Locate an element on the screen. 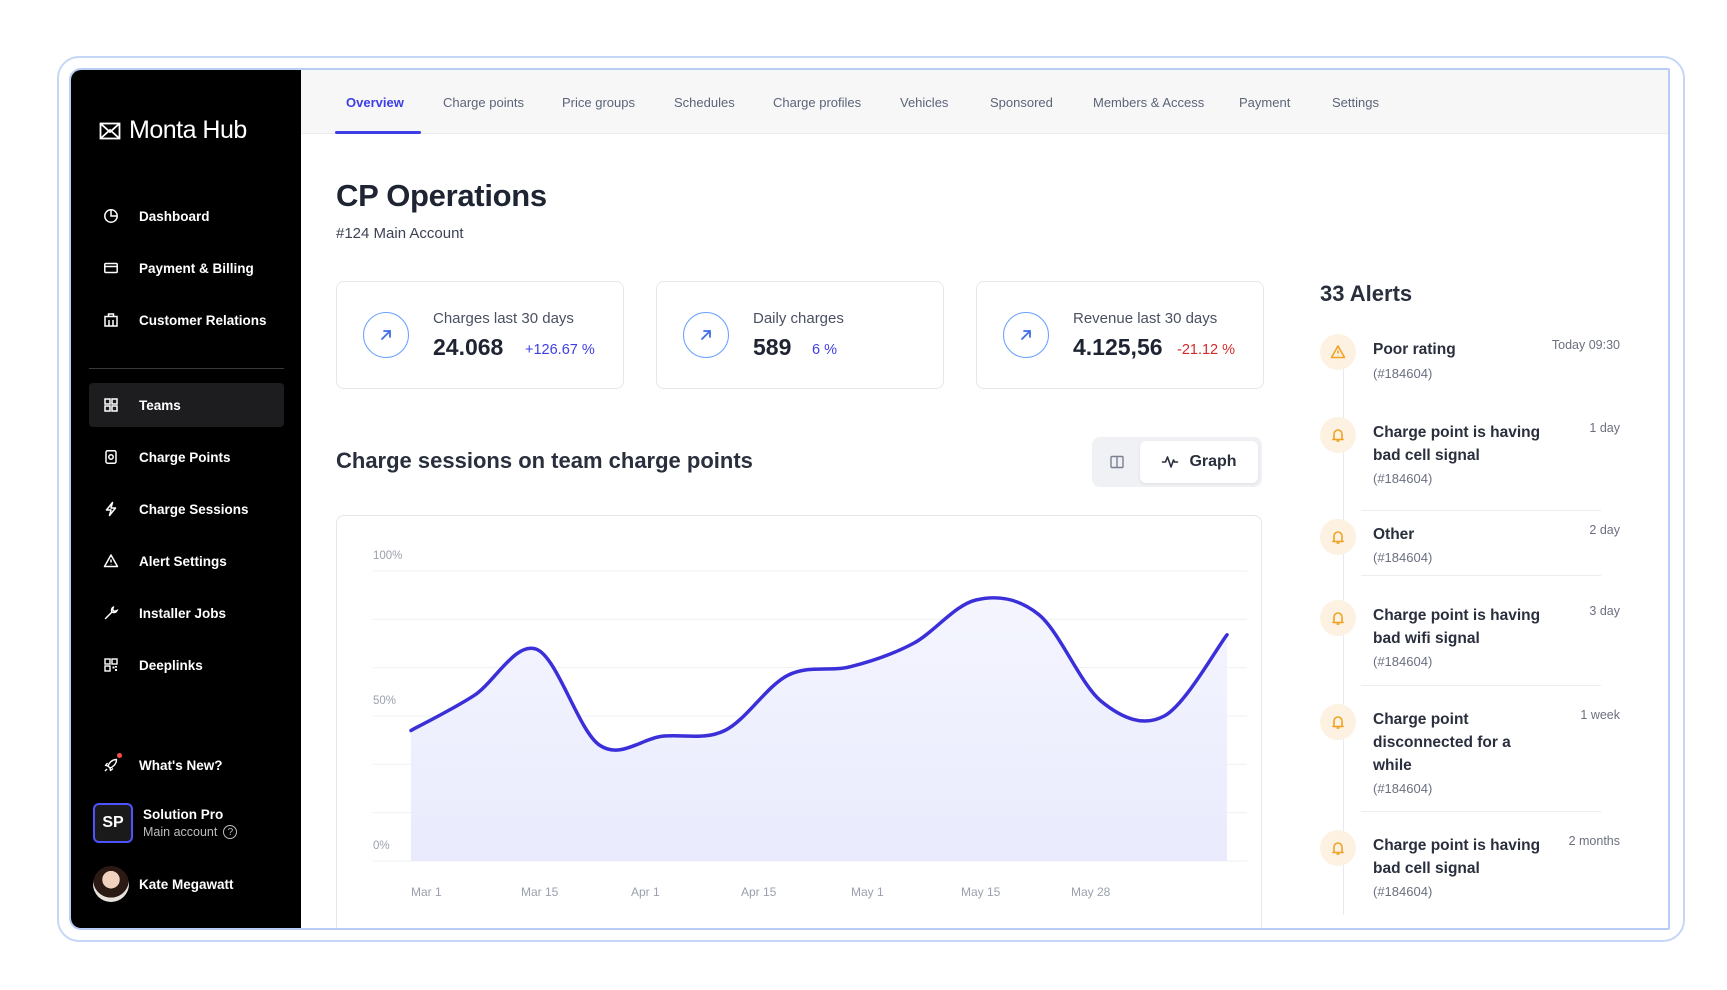 The image size is (1727, 990). sidebar-item-alert-settings: Alert Settings is located at coordinates (186, 561).